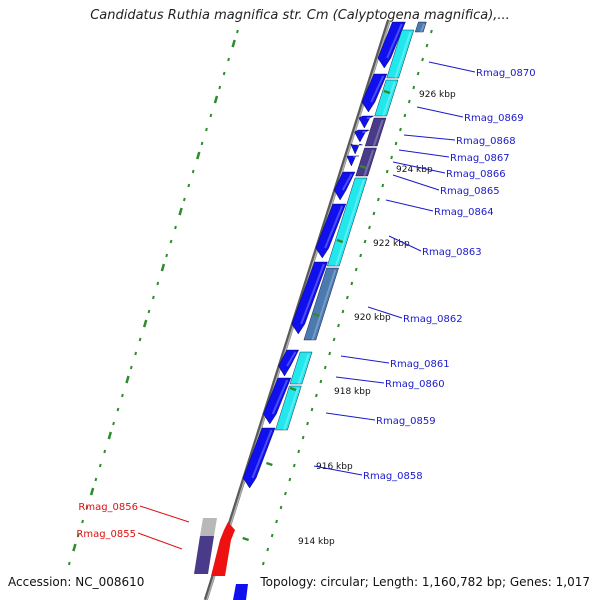 The image size is (600, 600). Describe the element at coordinates (420, 364) in the screenshot. I see `gene-label: Rmag_0861` at that location.